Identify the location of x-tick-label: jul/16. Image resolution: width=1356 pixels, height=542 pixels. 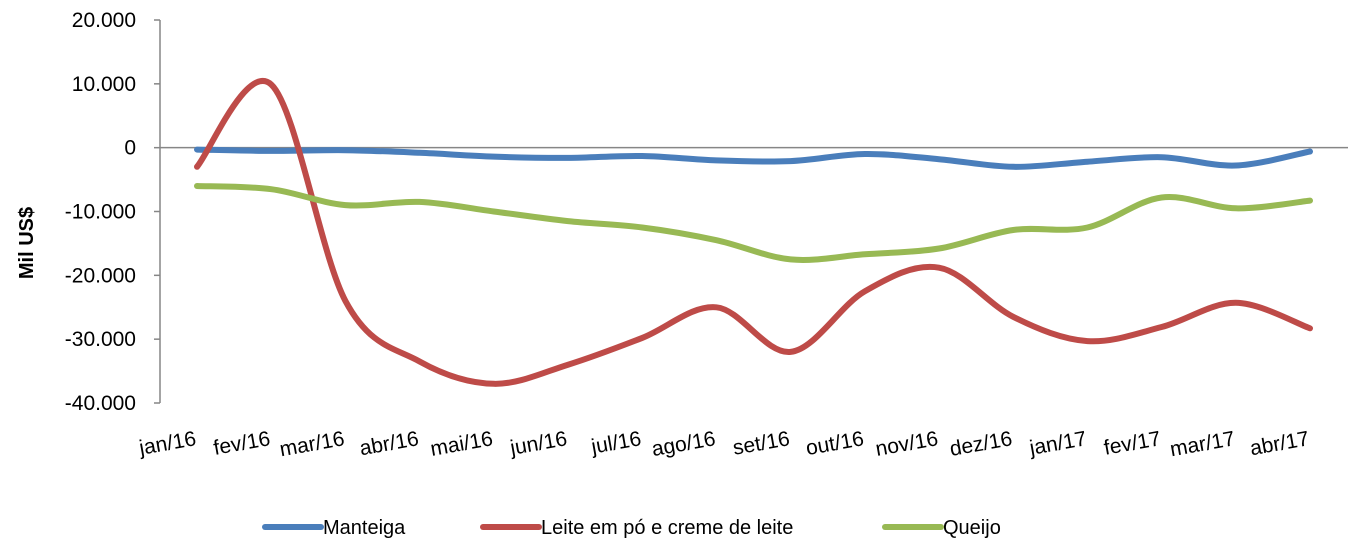
(616, 443).